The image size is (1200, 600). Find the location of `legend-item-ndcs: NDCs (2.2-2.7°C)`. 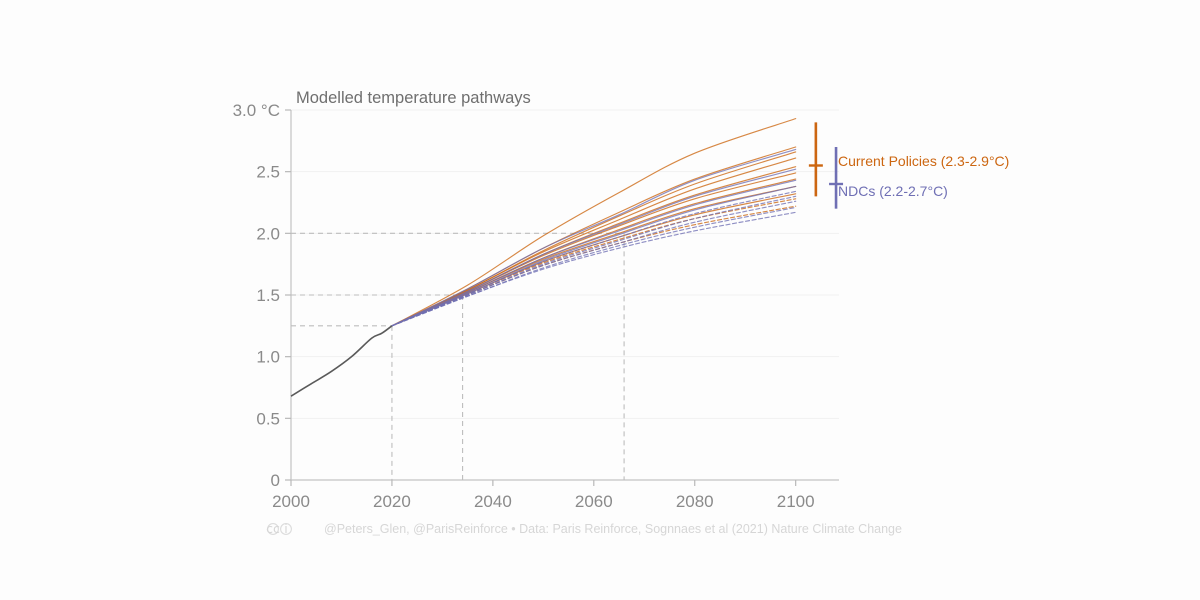

legend-item-ndcs: NDCs (2.2-2.7°C) is located at coordinates (893, 191).